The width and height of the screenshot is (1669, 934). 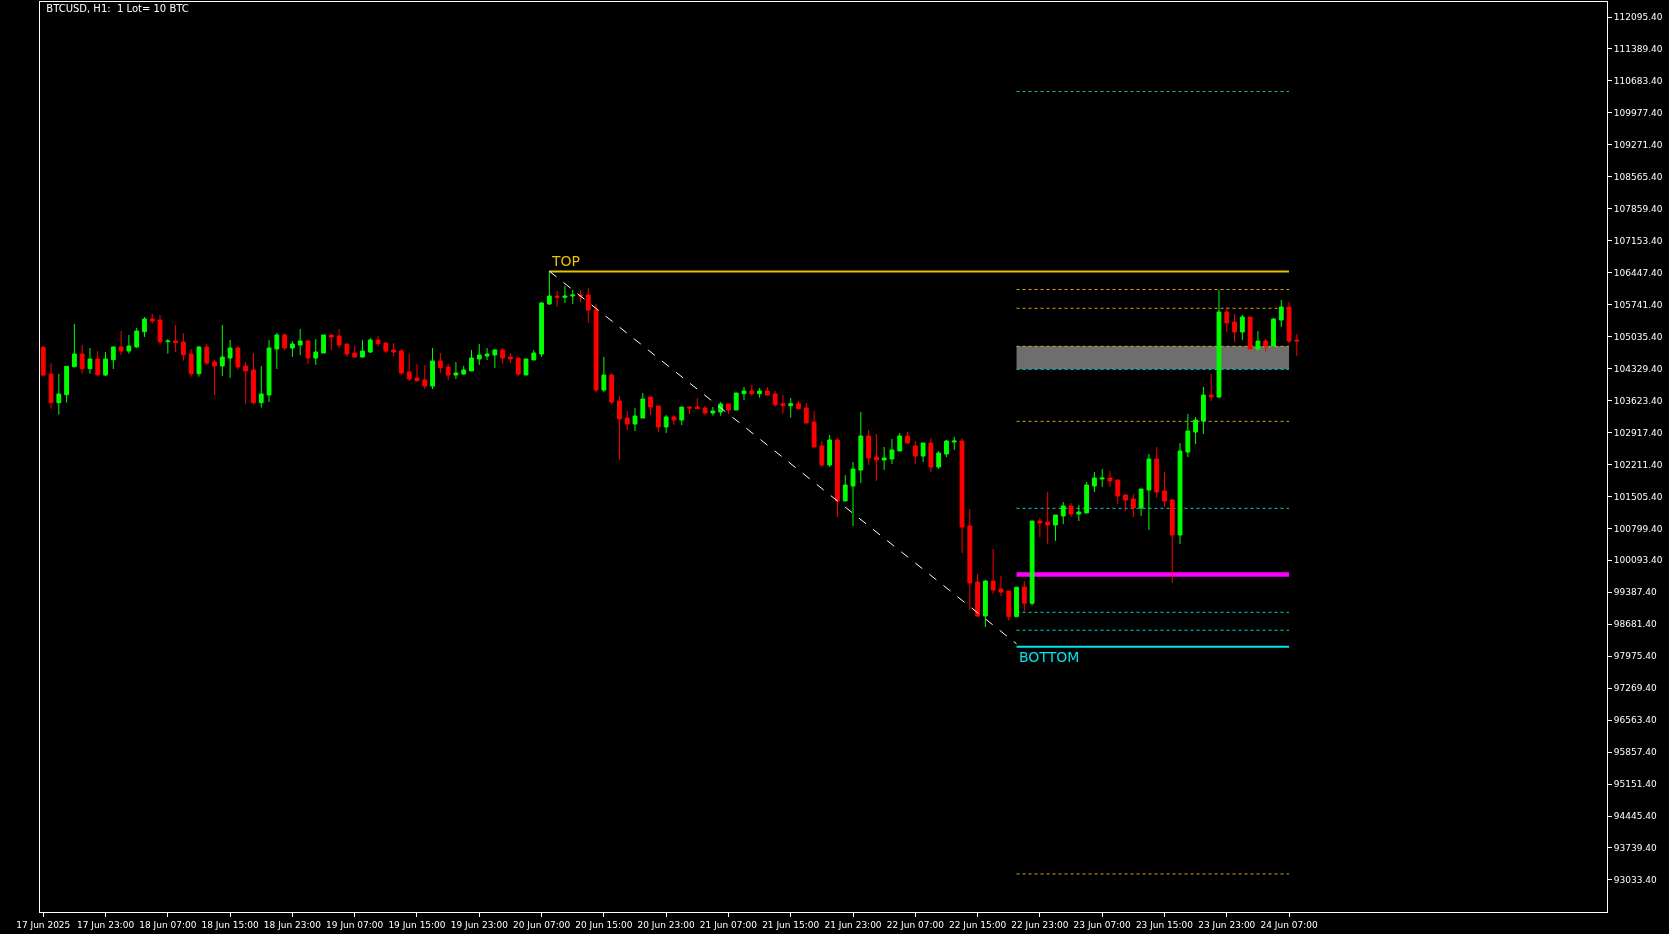 What do you see at coordinates (1638, 336) in the screenshot?
I see `y-tick-label: 105035.40` at bounding box center [1638, 336].